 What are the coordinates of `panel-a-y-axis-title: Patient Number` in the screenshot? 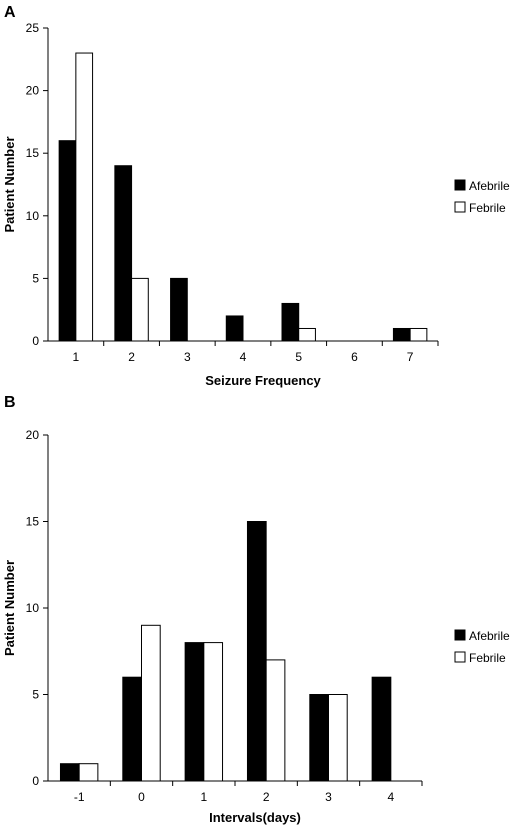 It's located at (9, 184).